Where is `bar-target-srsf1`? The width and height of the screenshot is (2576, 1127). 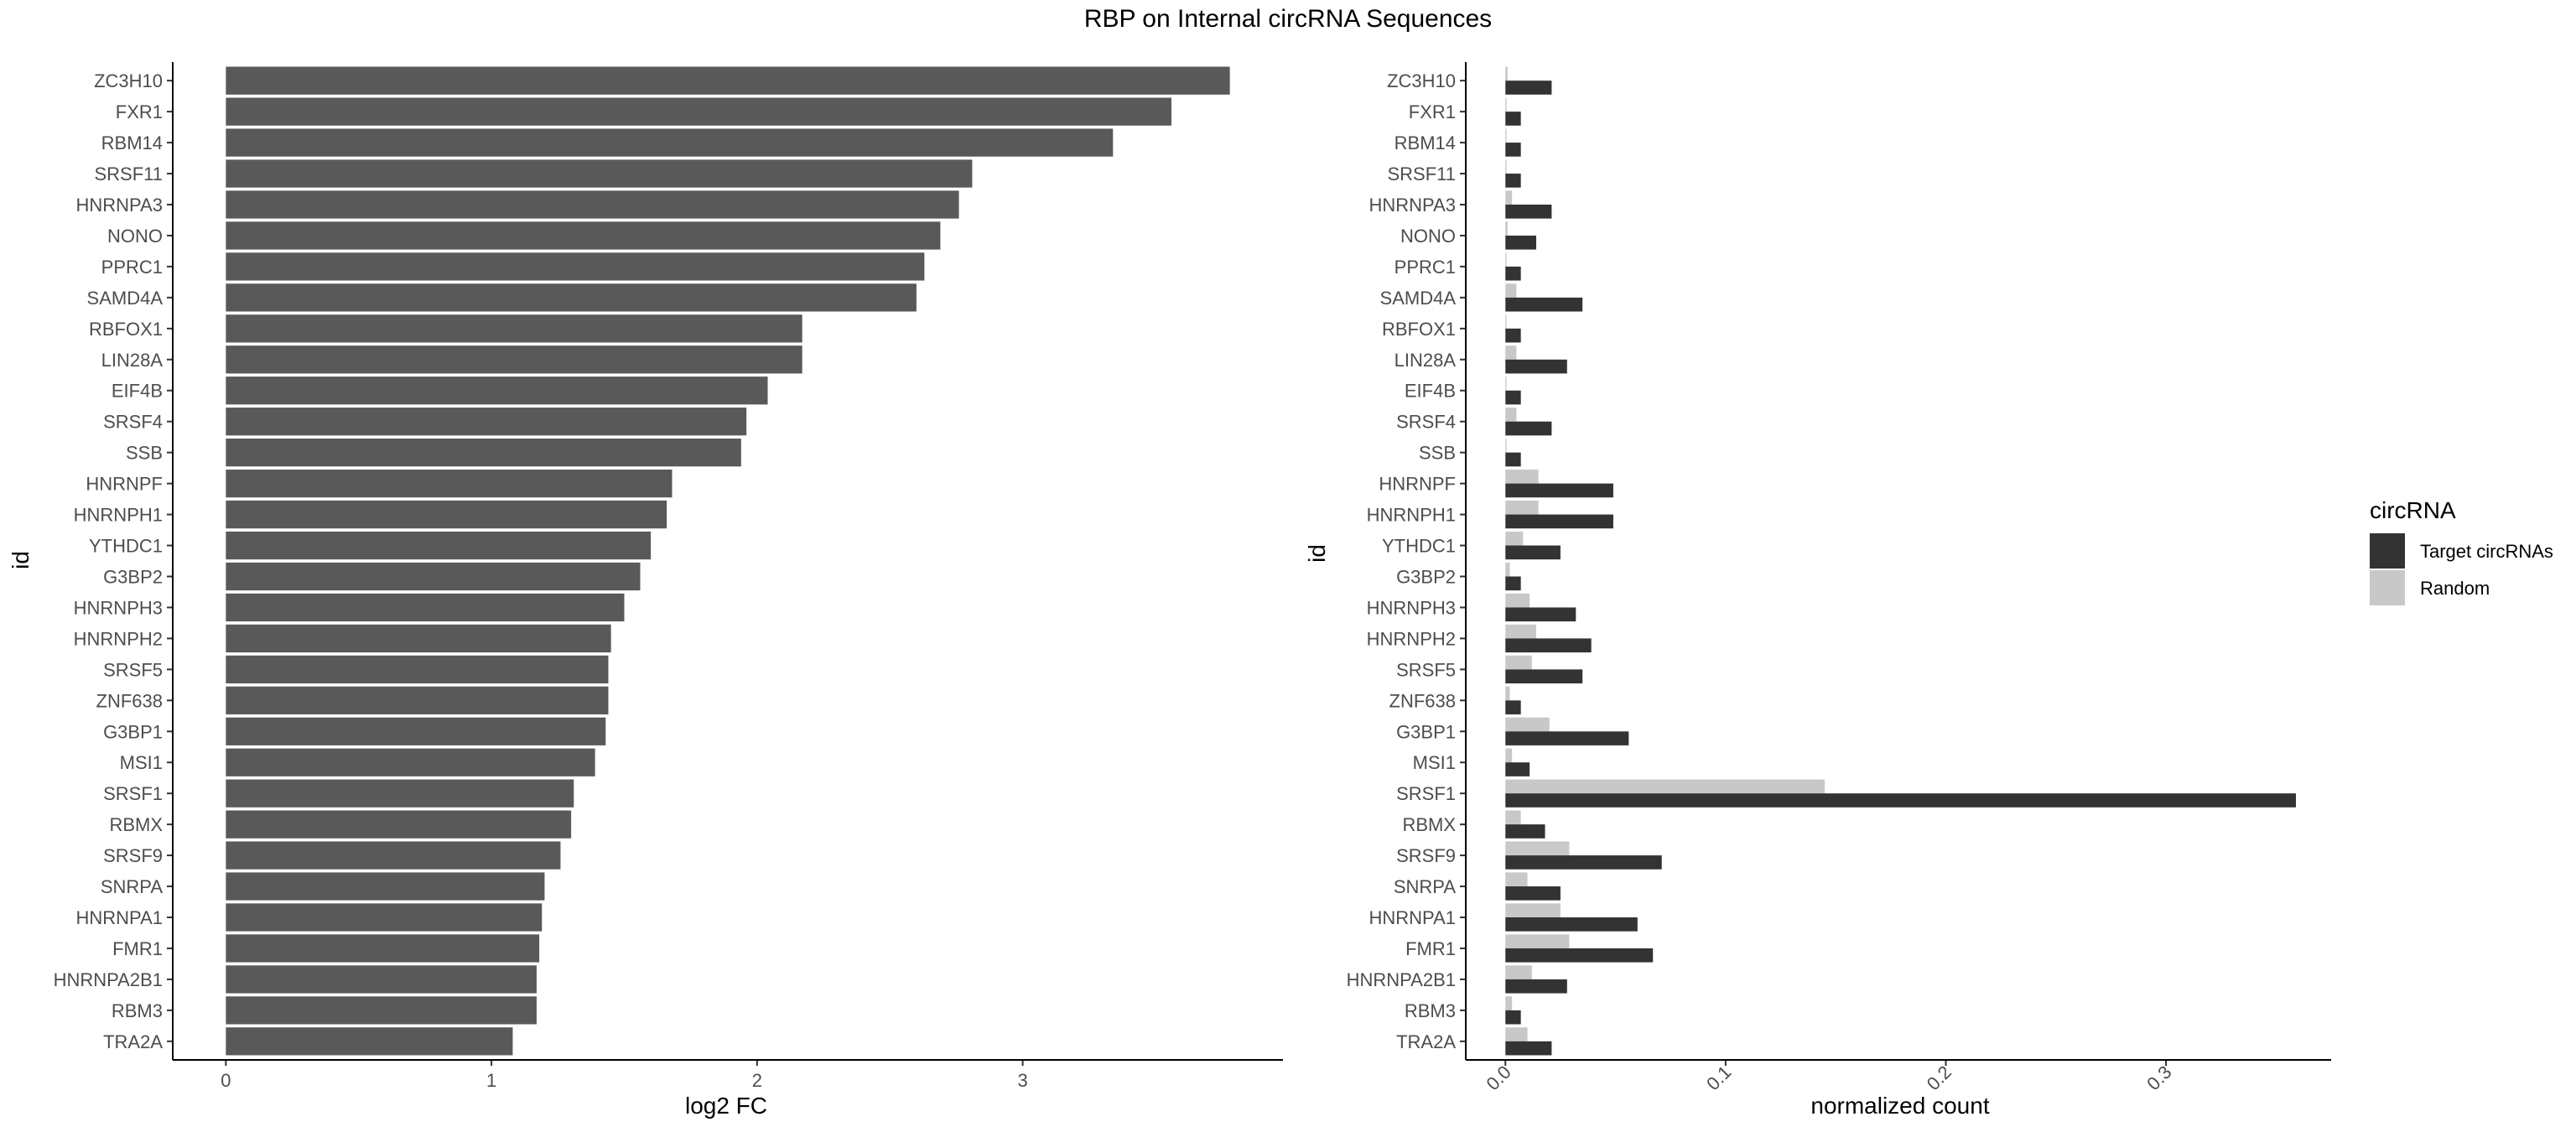
bar-target-srsf1 is located at coordinates (1900, 800).